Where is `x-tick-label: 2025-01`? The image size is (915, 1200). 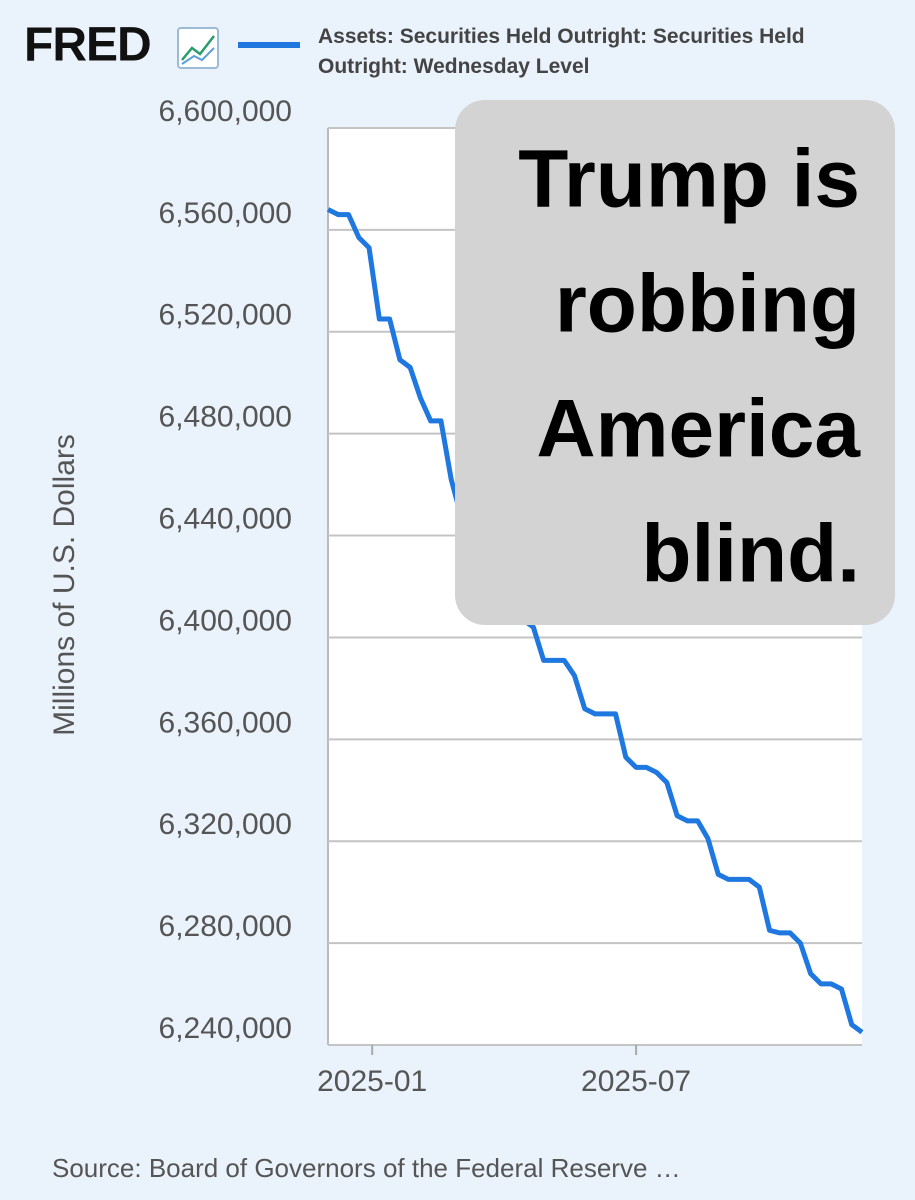 x-tick-label: 2025-01 is located at coordinates (372, 1081).